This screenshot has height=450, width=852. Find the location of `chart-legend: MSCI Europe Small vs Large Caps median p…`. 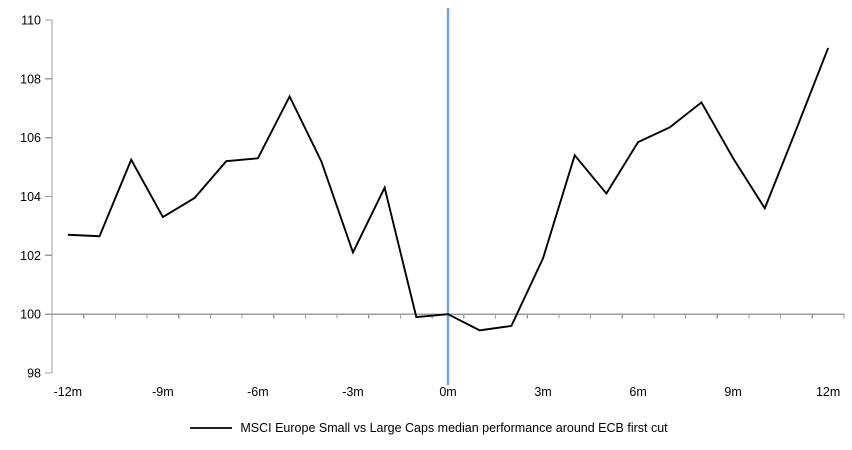

chart-legend: MSCI Europe Small vs Large Caps median p… is located at coordinates (429, 428).